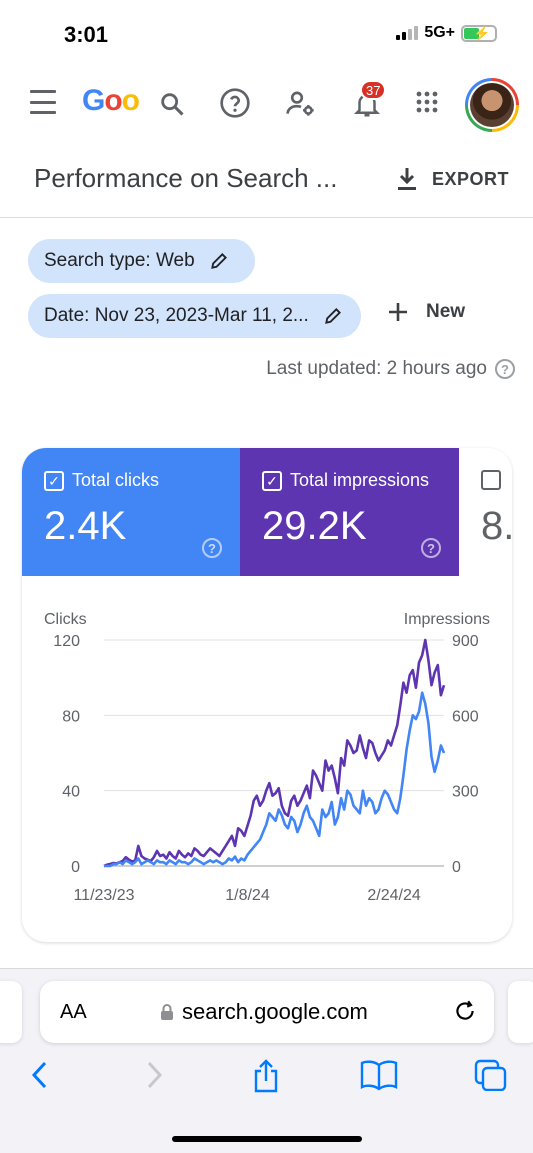 The image size is (533, 1153). What do you see at coordinates (11, 1012) in the screenshot?
I see `previous-tab-preview` at bounding box center [11, 1012].